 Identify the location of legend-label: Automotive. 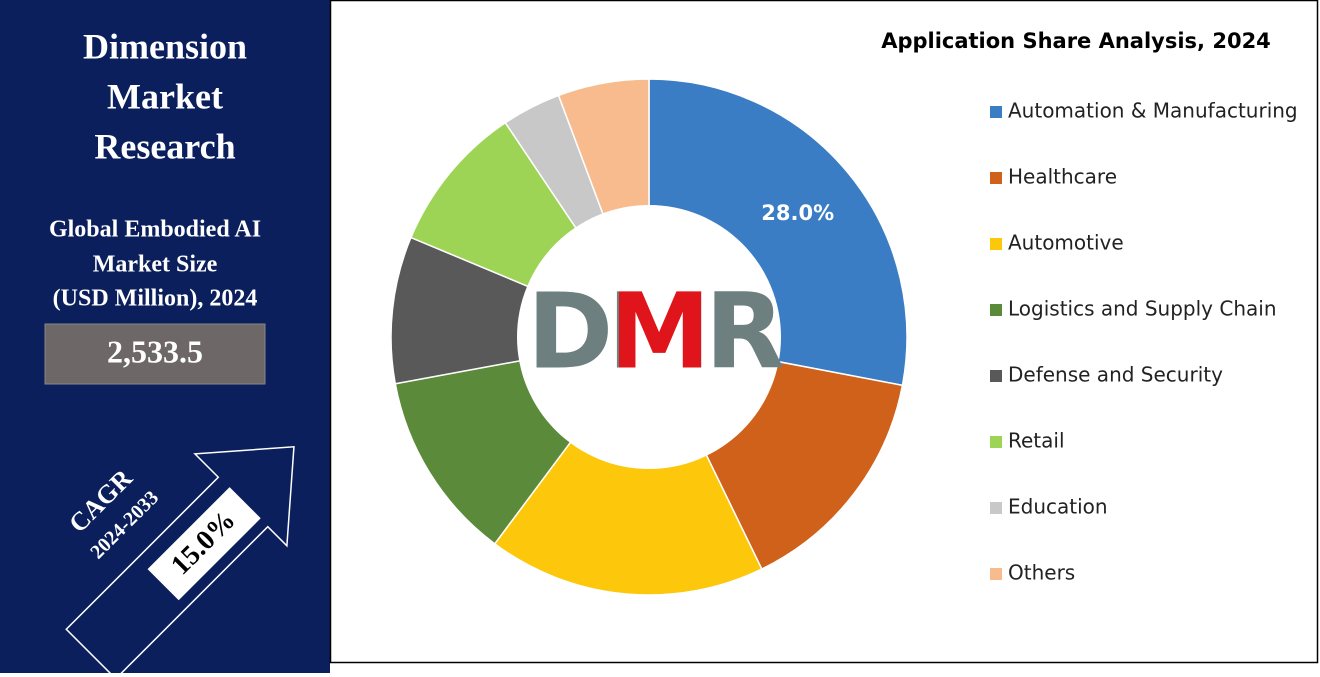
(1066, 243).